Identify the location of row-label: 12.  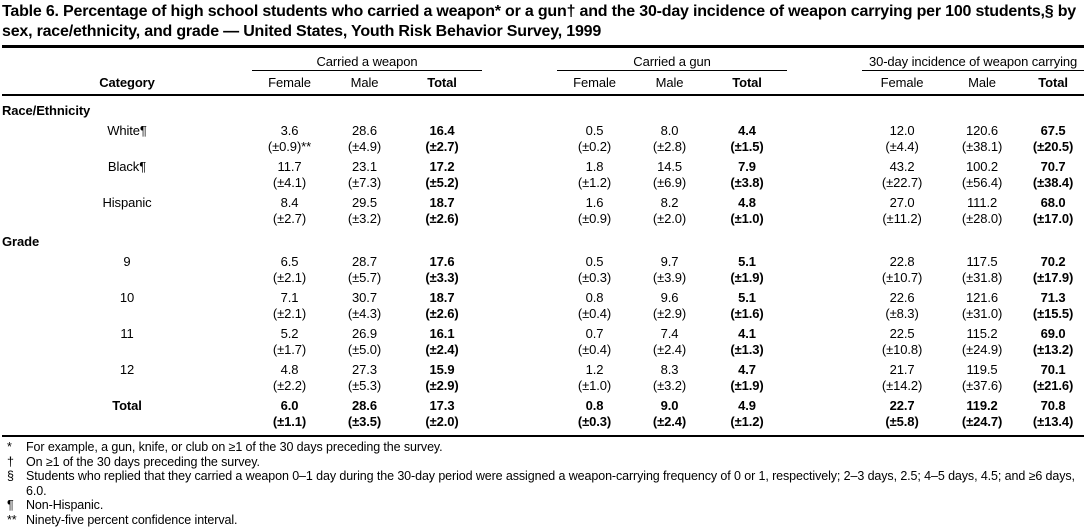
(127, 368).